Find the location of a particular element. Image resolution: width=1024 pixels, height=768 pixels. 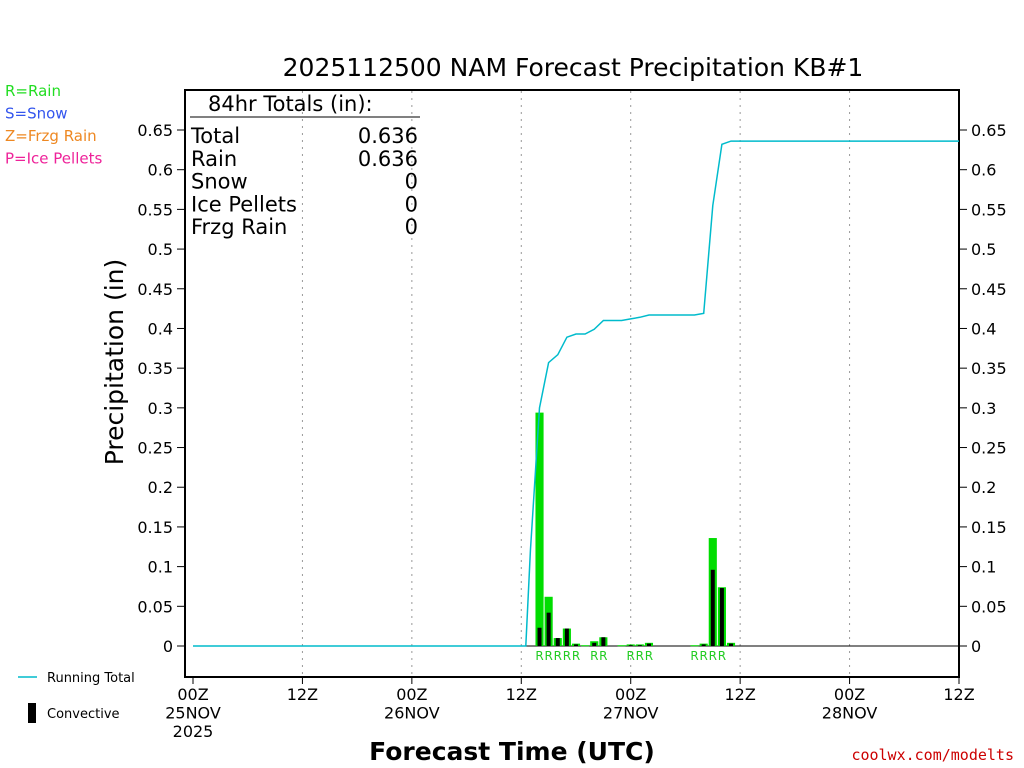

totals-row-label: Ice Pellets is located at coordinates (244, 204).